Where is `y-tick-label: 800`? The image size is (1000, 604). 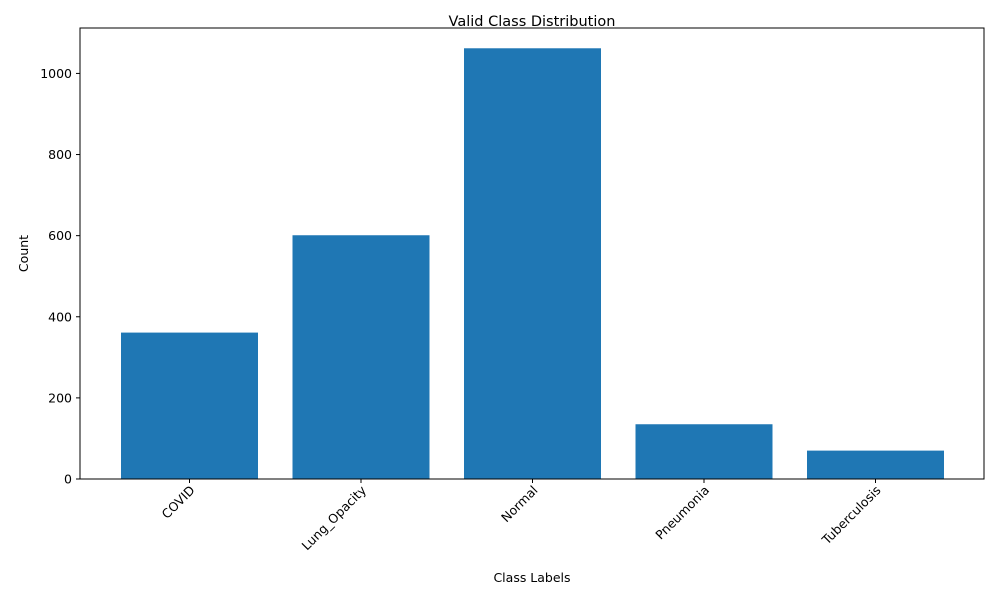
y-tick-label: 800 is located at coordinates (60, 154).